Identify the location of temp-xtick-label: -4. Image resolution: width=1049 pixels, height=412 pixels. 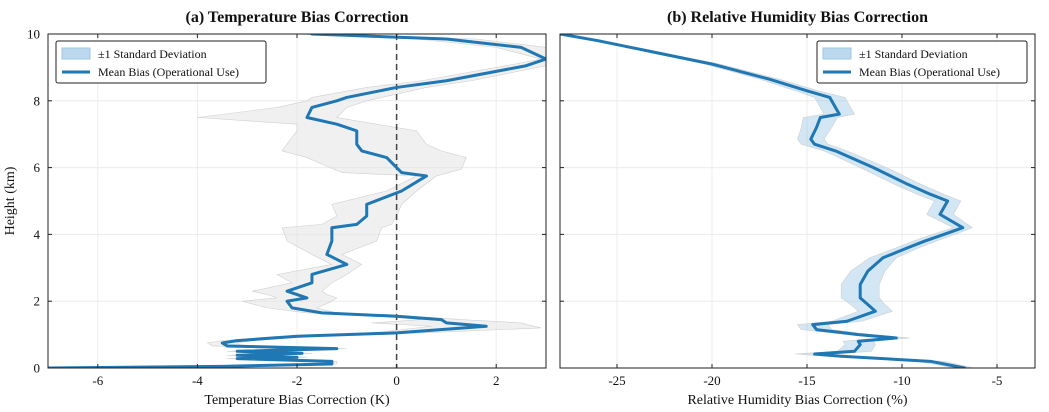
(197, 380).